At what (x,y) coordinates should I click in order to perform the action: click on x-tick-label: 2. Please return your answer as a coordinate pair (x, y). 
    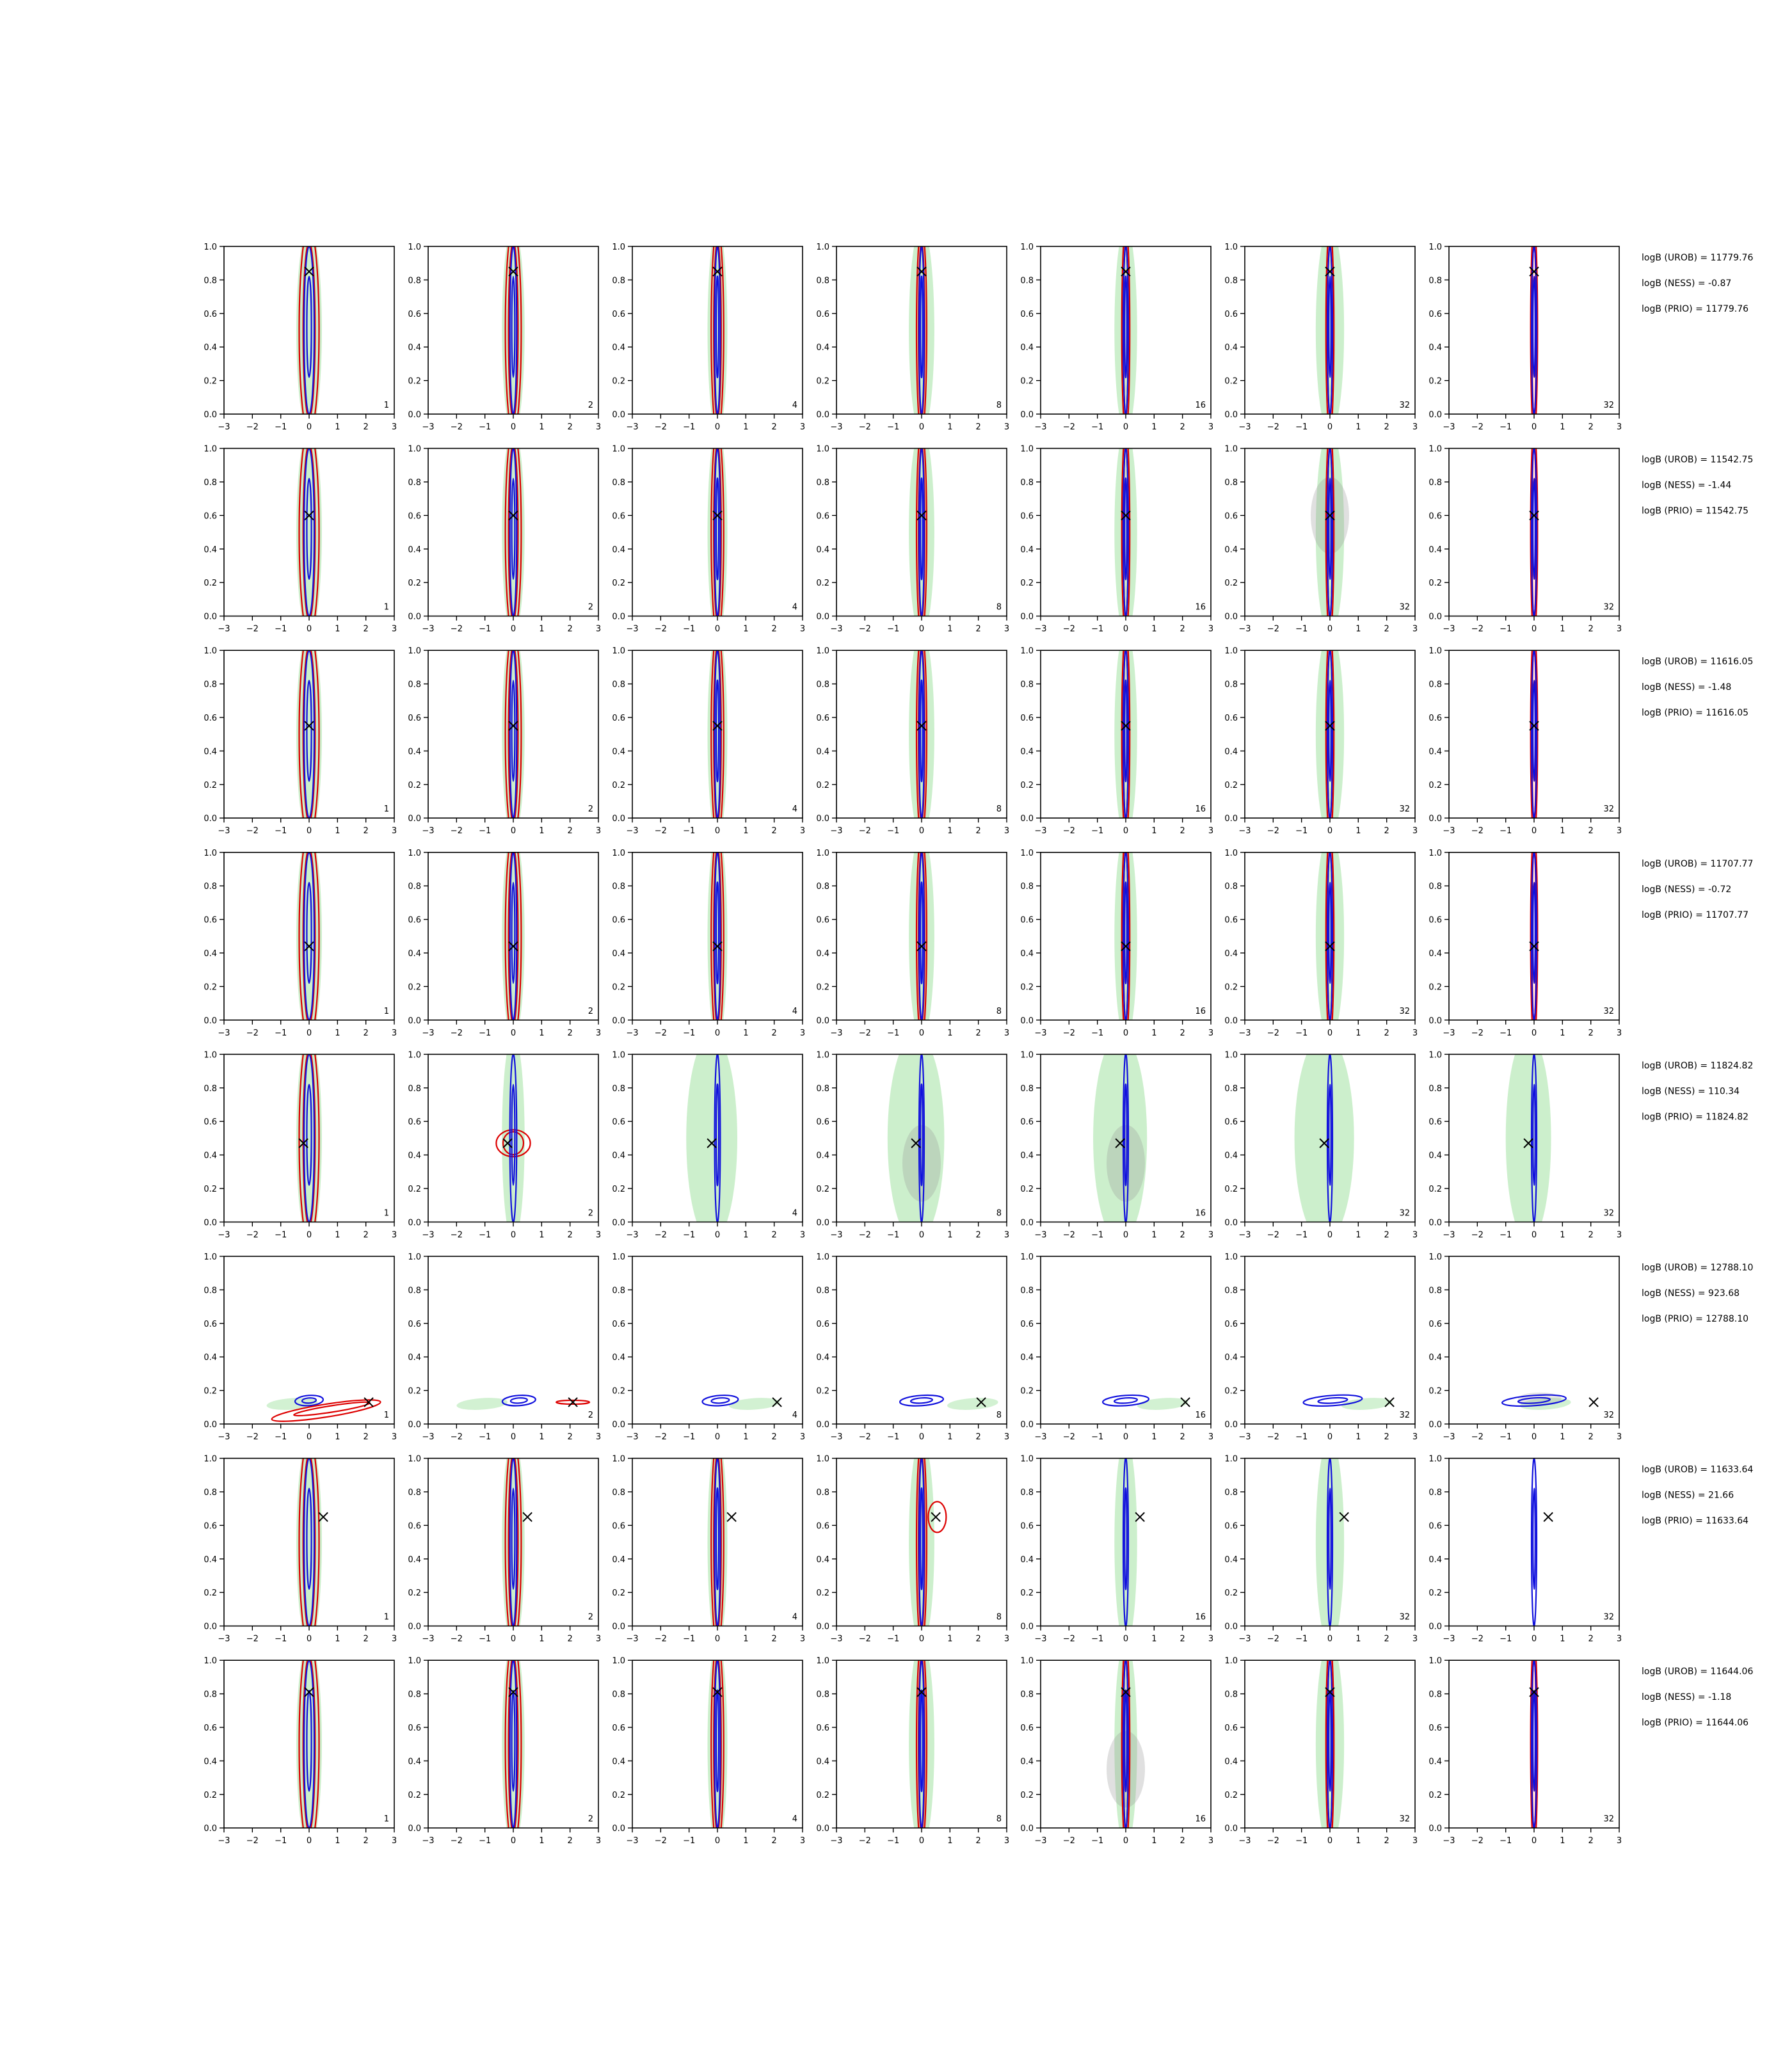
    Looking at the image, I should click on (366, 1841).